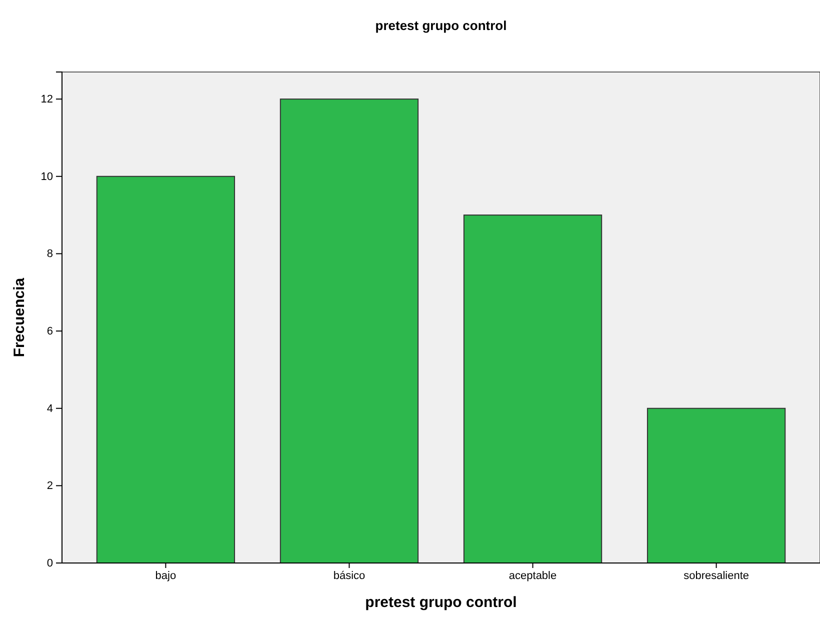 The width and height of the screenshot is (820, 620). I want to click on x-tick-label: bajo, so click(165, 576).